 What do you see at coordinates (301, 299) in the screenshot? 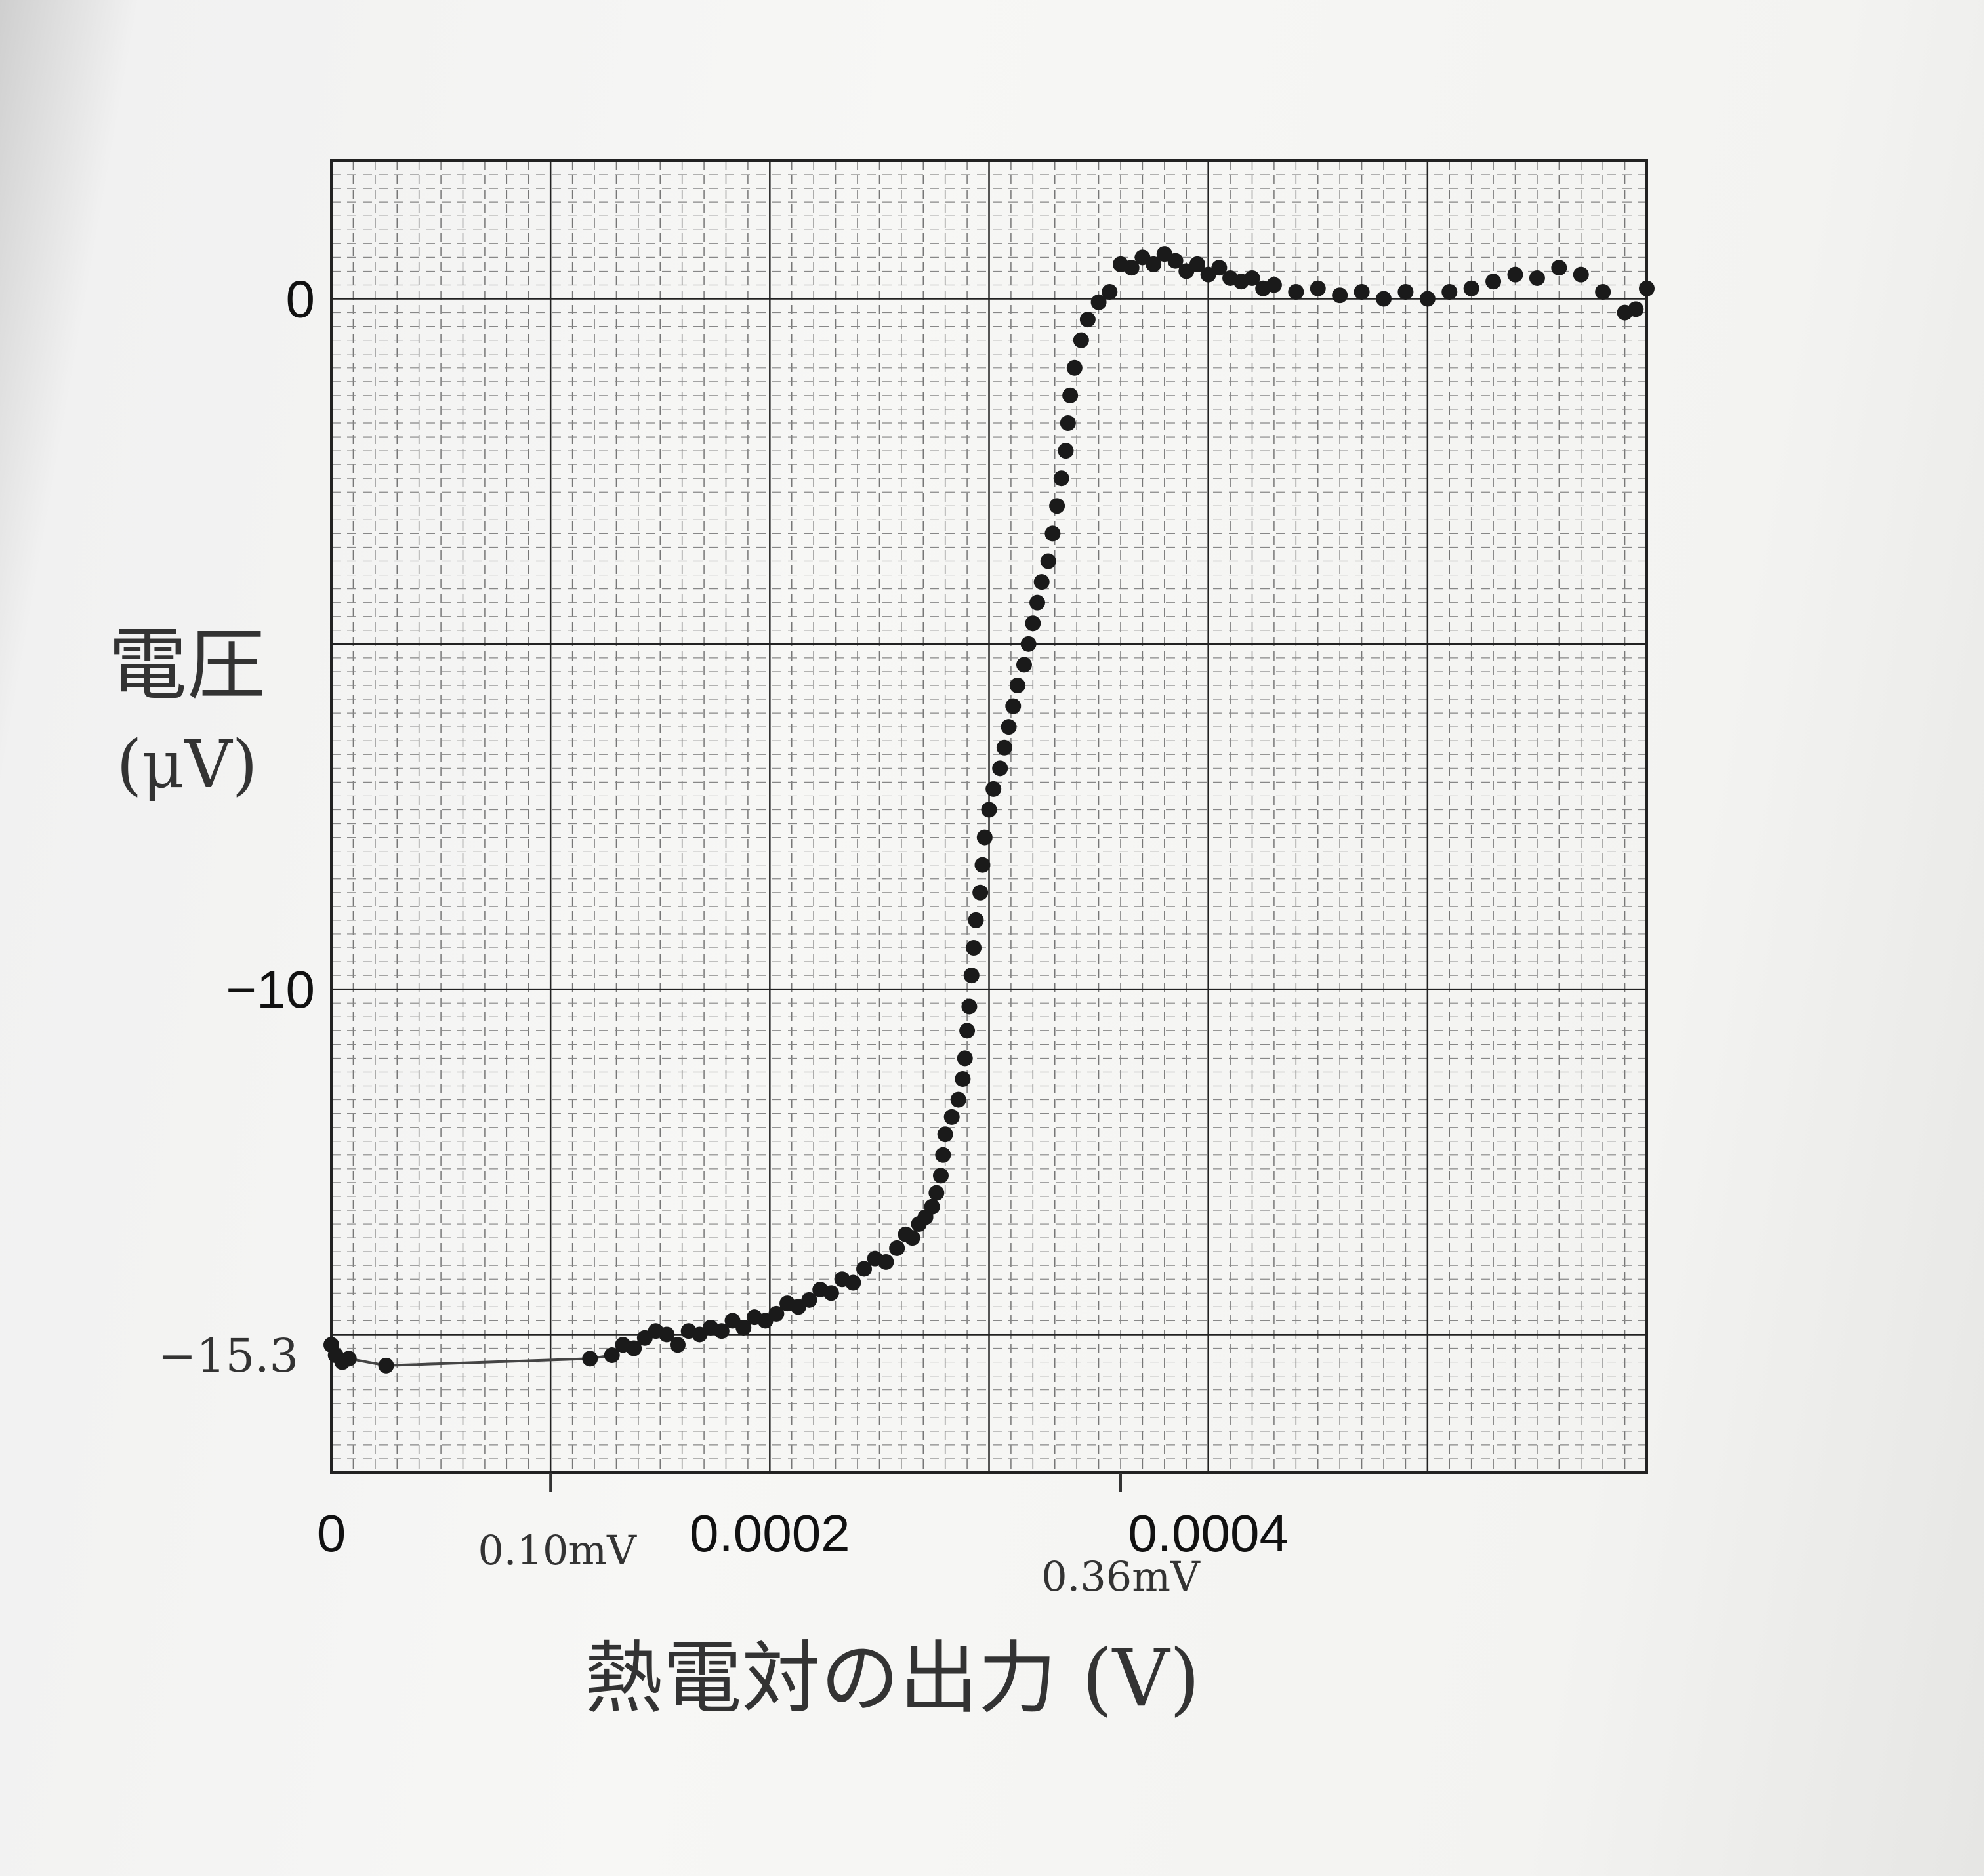
I see `y-tick-label: 0` at bounding box center [301, 299].